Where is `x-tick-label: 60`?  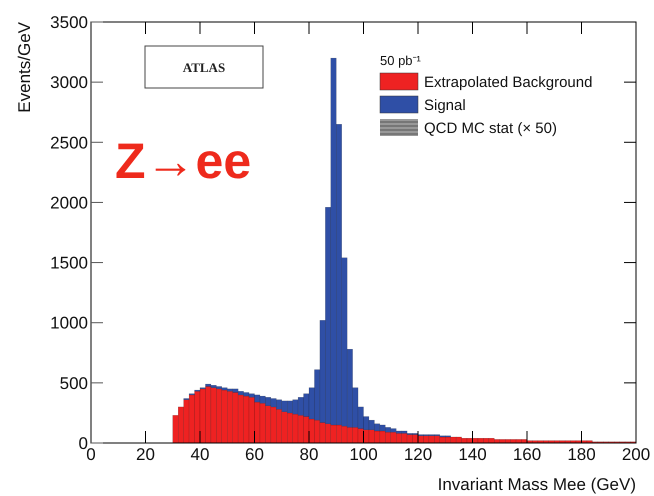
x-tick-label: 60 is located at coordinates (254, 454).